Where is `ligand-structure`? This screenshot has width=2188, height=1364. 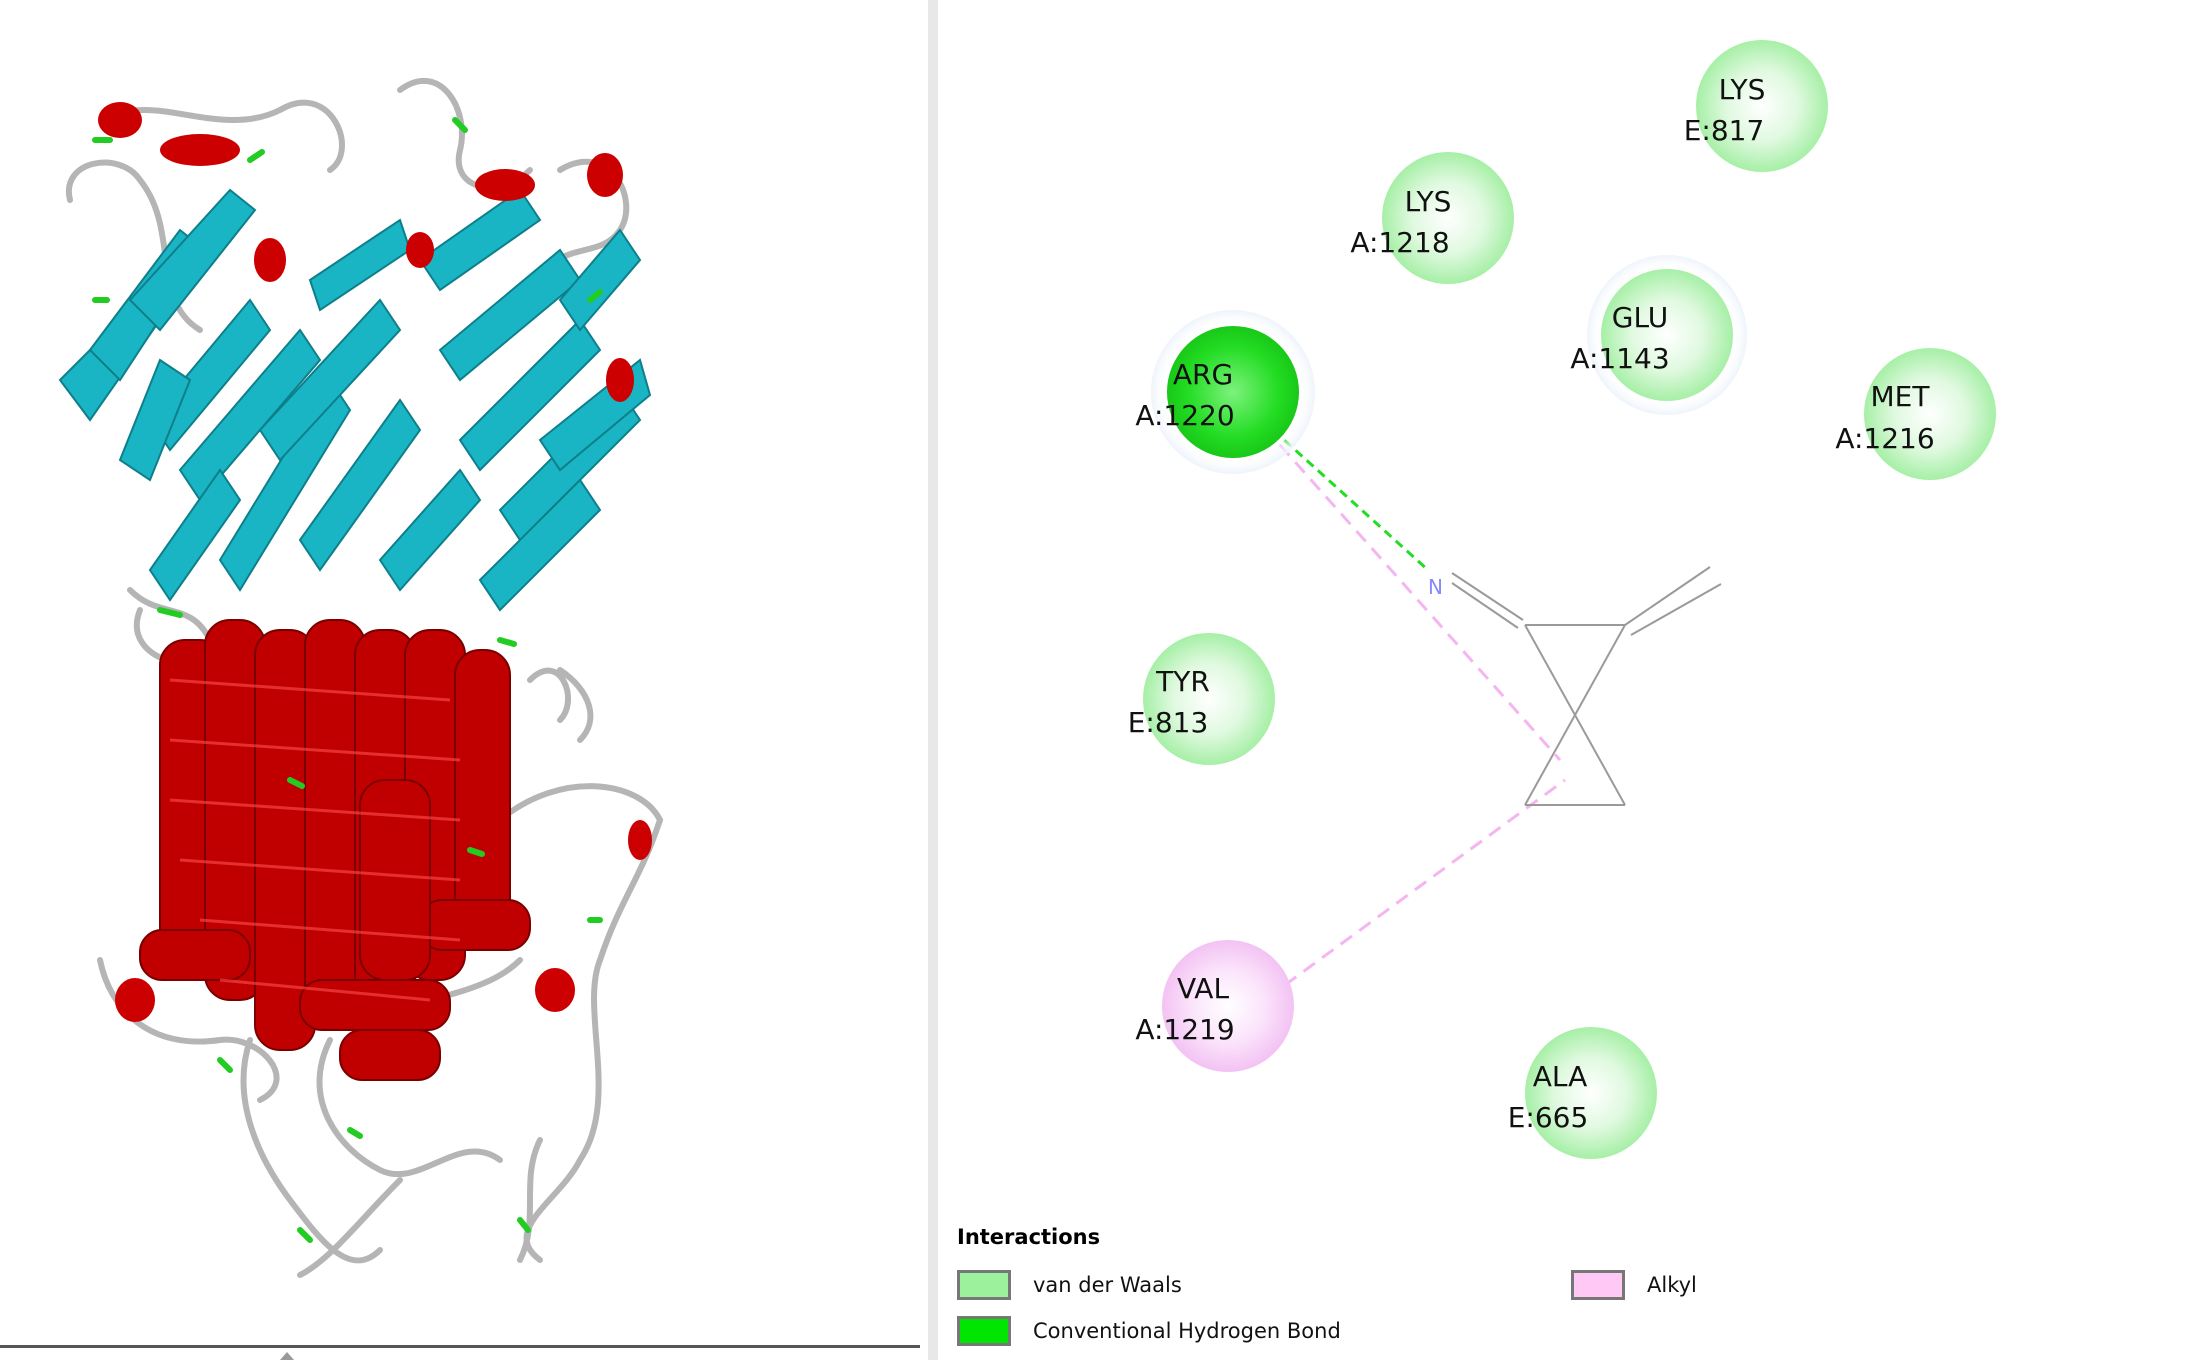
ligand-structure is located at coordinates (1586, 686).